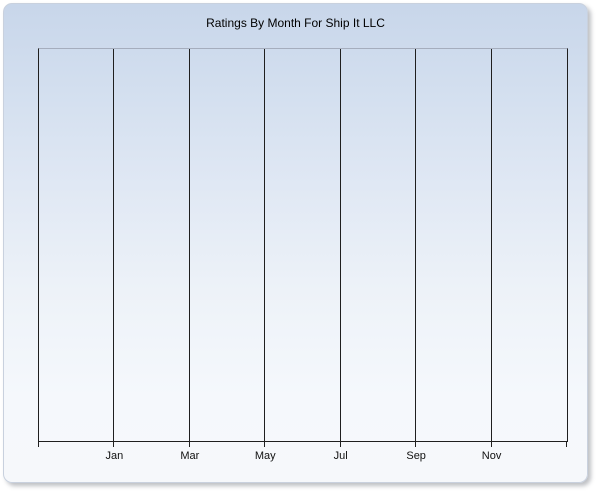  What do you see at coordinates (491, 456) in the screenshot?
I see `x-axis-label: Nov` at bounding box center [491, 456].